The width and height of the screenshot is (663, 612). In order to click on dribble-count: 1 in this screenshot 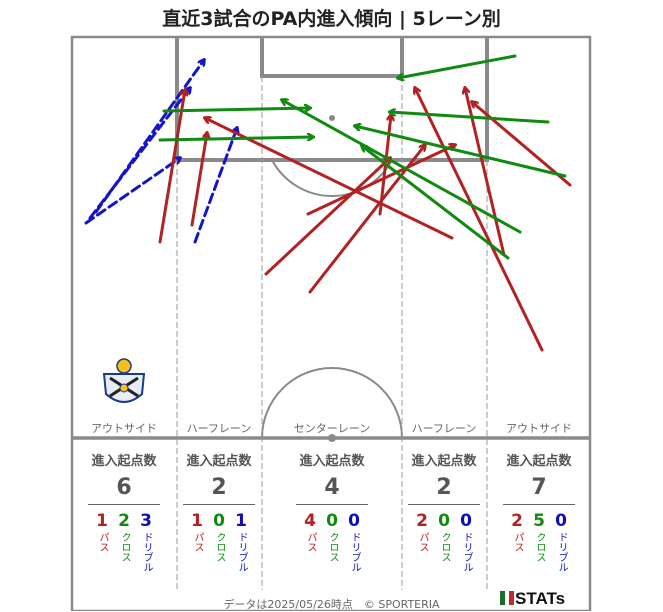, I will do `click(241, 521)`.